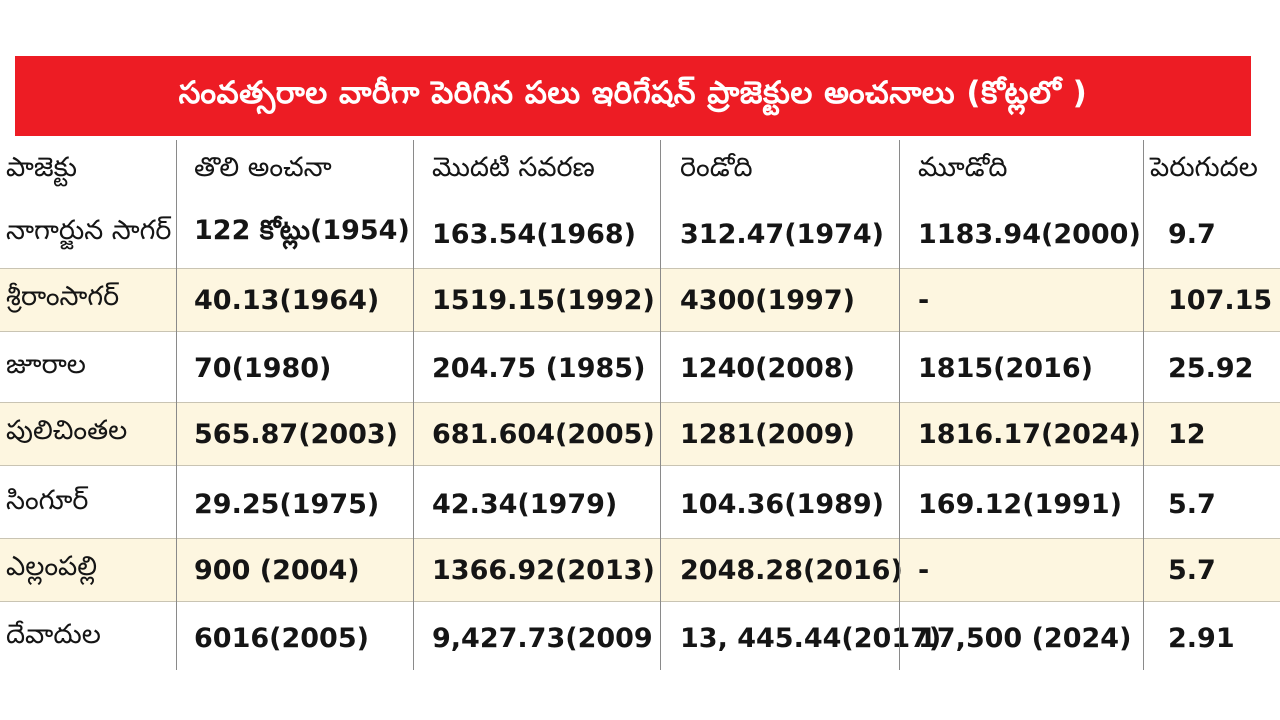 This screenshot has height=720, width=1280. I want to click on increase-factor: 9.7, so click(1192, 234).